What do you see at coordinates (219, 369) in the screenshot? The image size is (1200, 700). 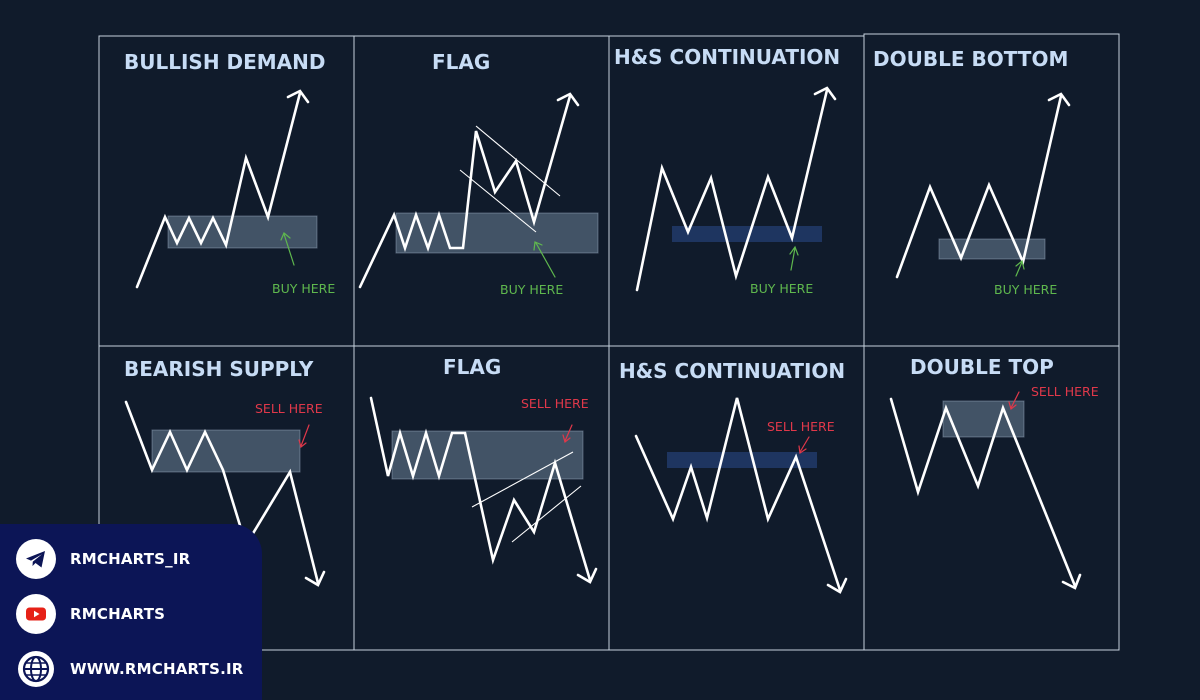 I see `panel-title: BEARISH SUPPLY` at bounding box center [219, 369].